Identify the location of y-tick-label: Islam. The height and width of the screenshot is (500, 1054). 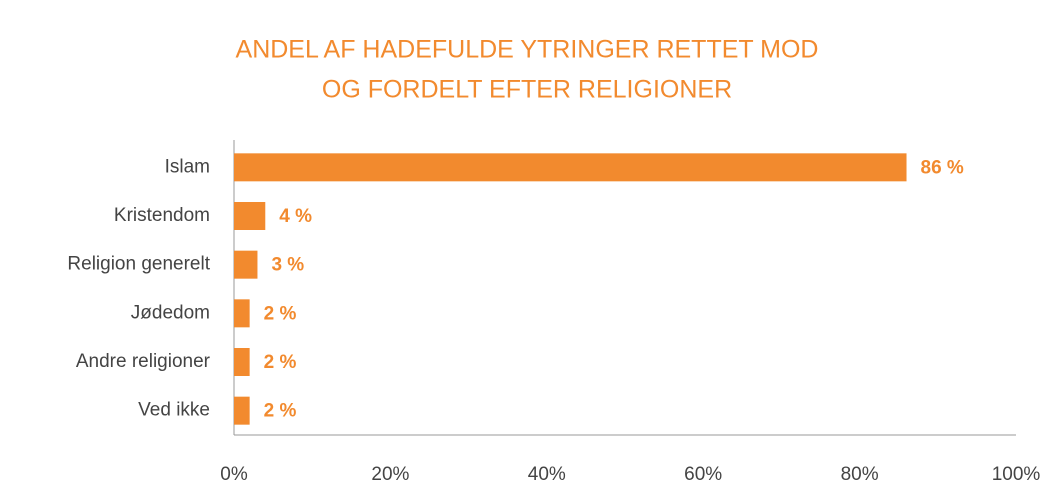
(187, 166).